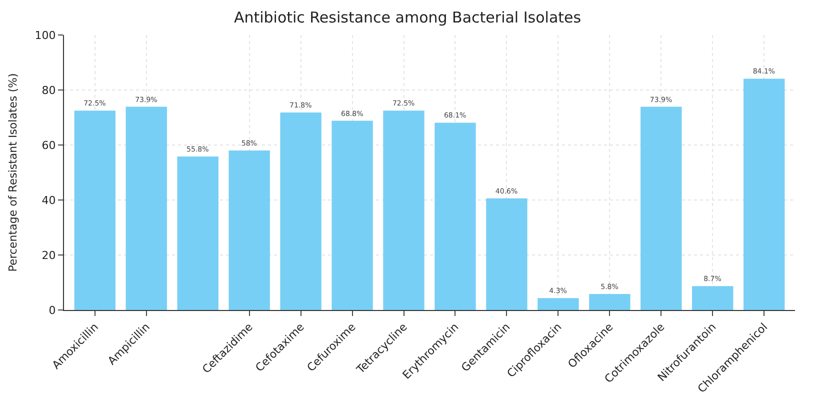 The width and height of the screenshot is (815, 407). What do you see at coordinates (52, 310) in the screenshot?
I see `y-tick-label: 0` at bounding box center [52, 310].